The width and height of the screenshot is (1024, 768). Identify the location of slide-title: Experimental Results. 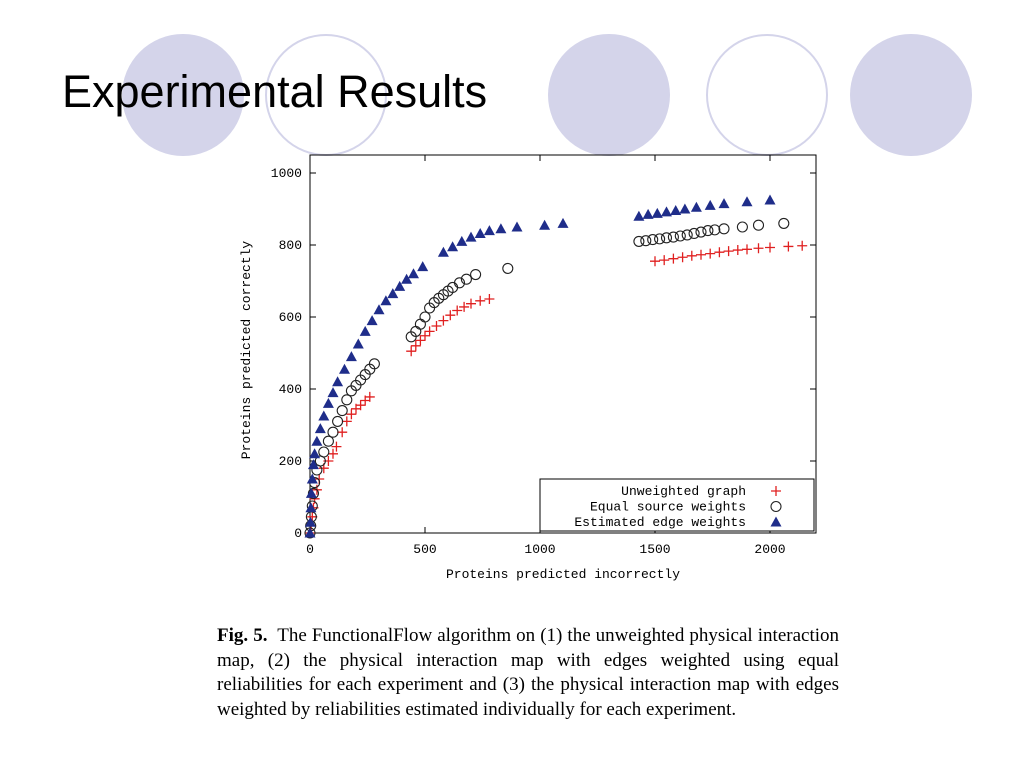
(275, 91).